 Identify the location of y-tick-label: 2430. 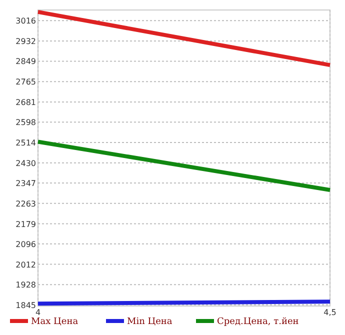
(26, 163).